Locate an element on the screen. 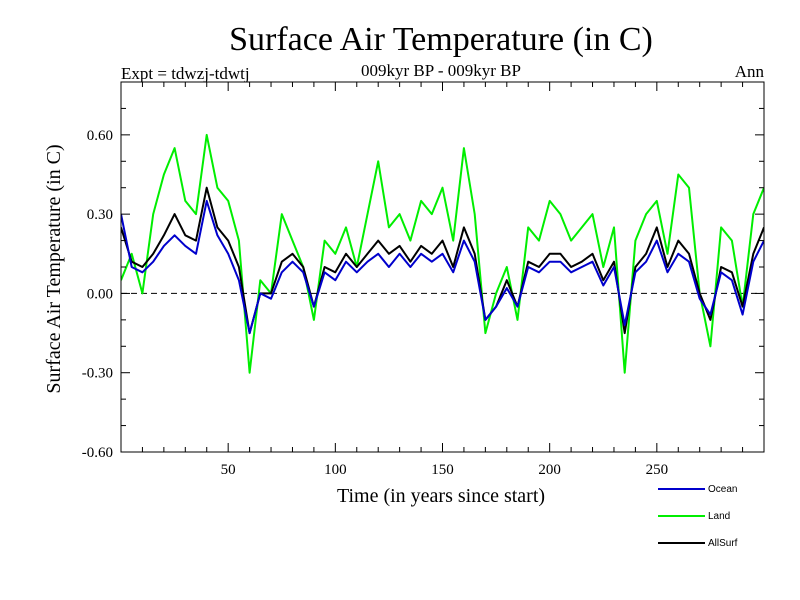 The width and height of the screenshot is (800, 600). y-tick-label: -0.60 is located at coordinates (97, 453).